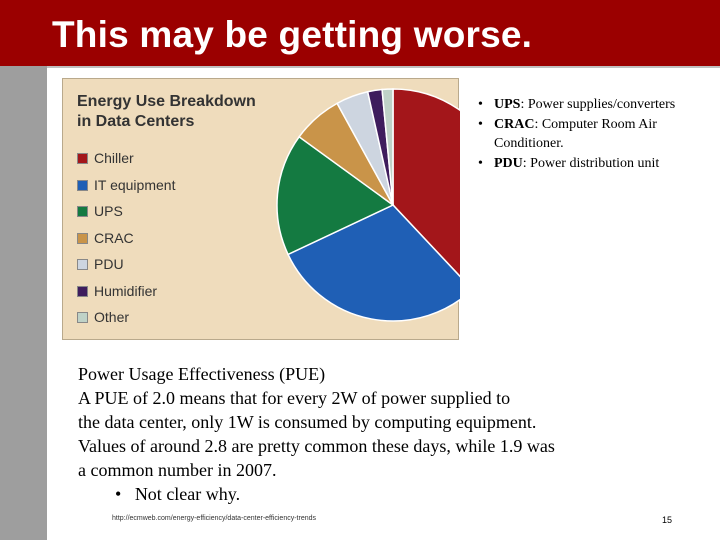 The height and width of the screenshot is (540, 720). I want to click on pie-slice-chiller, so click(426, 183).